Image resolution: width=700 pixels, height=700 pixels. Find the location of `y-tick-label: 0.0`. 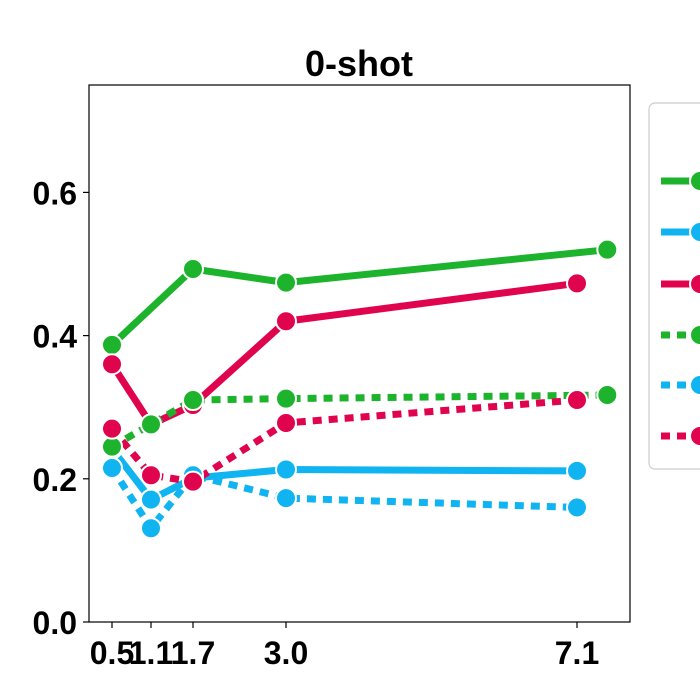

y-tick-label: 0.0 is located at coordinates (55, 623).